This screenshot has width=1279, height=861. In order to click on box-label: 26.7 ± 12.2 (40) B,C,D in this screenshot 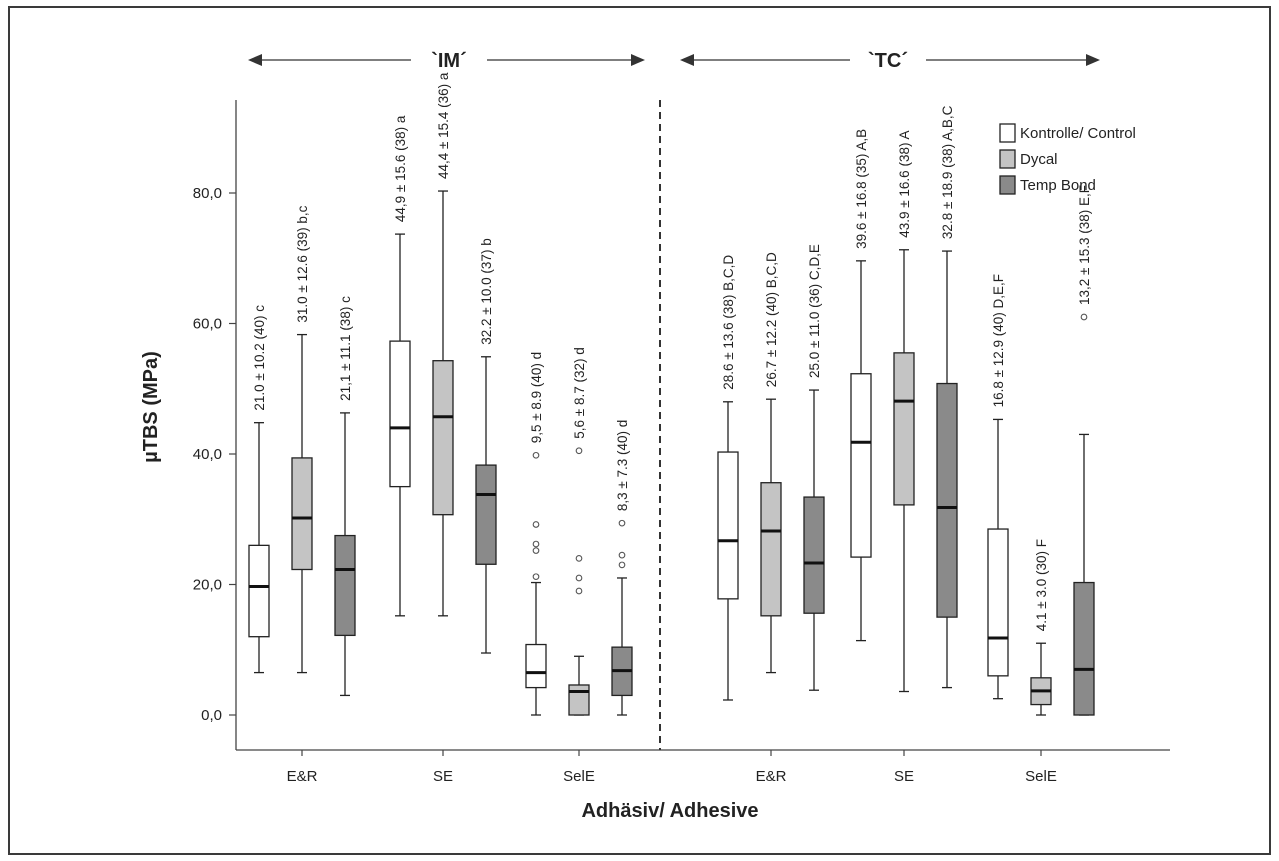, I will do `click(771, 319)`.